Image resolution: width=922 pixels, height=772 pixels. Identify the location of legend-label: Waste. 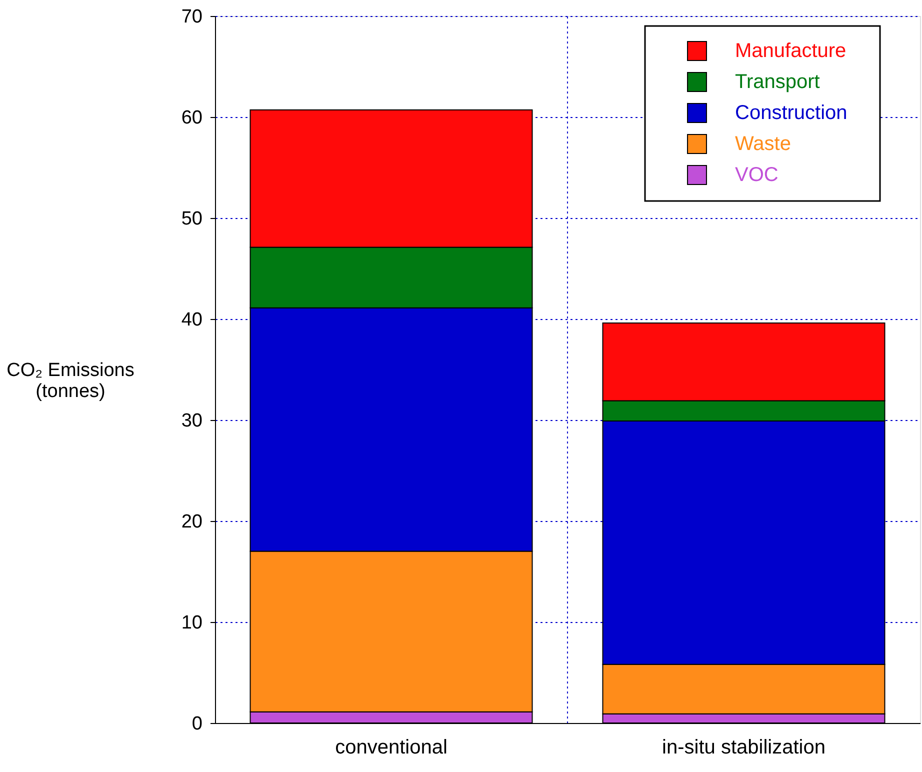
(763, 144).